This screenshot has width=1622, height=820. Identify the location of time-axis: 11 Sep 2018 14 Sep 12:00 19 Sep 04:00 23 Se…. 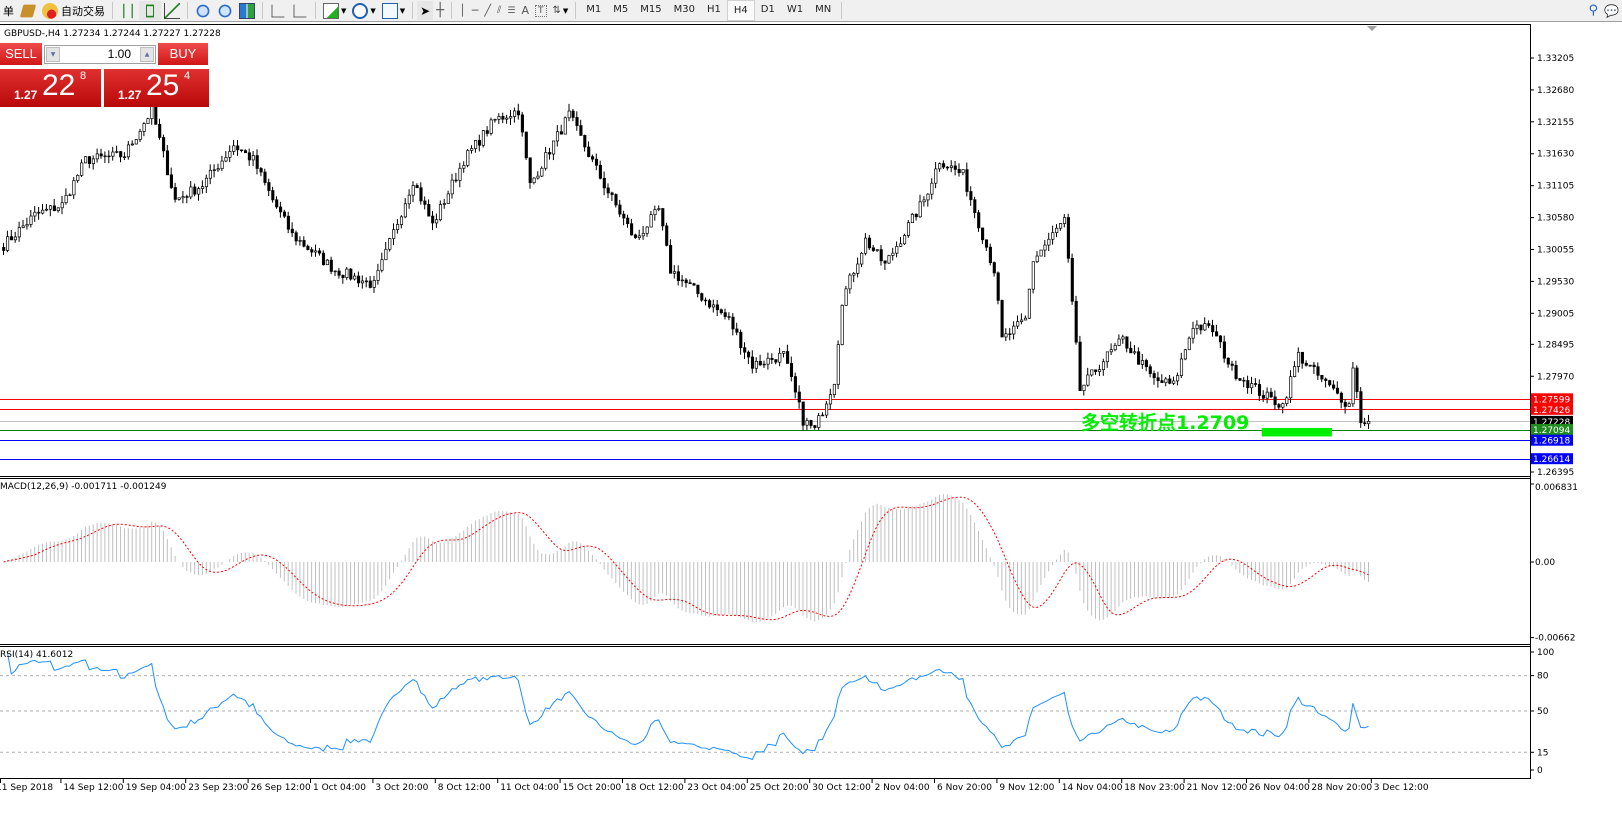
(714, 785).